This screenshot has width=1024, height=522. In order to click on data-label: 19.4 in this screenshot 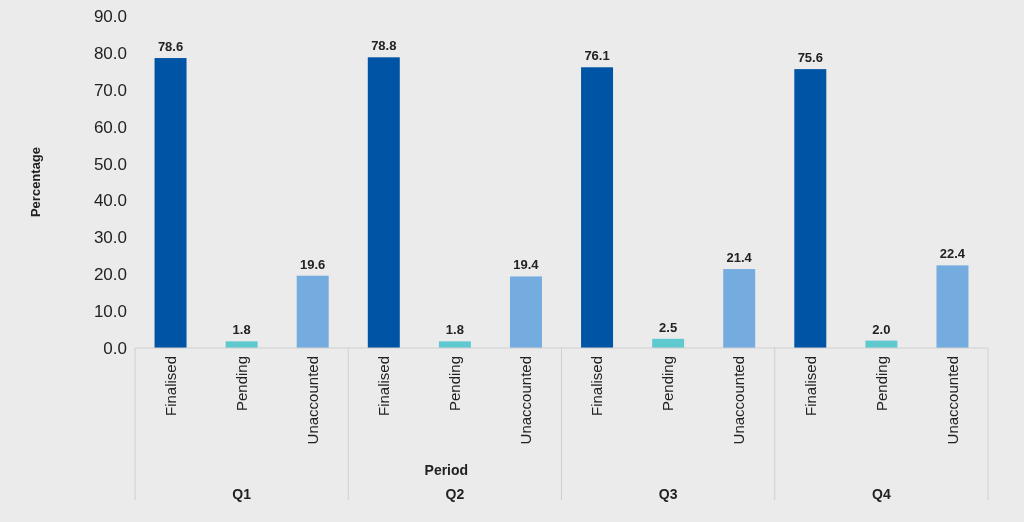, I will do `click(526, 265)`.